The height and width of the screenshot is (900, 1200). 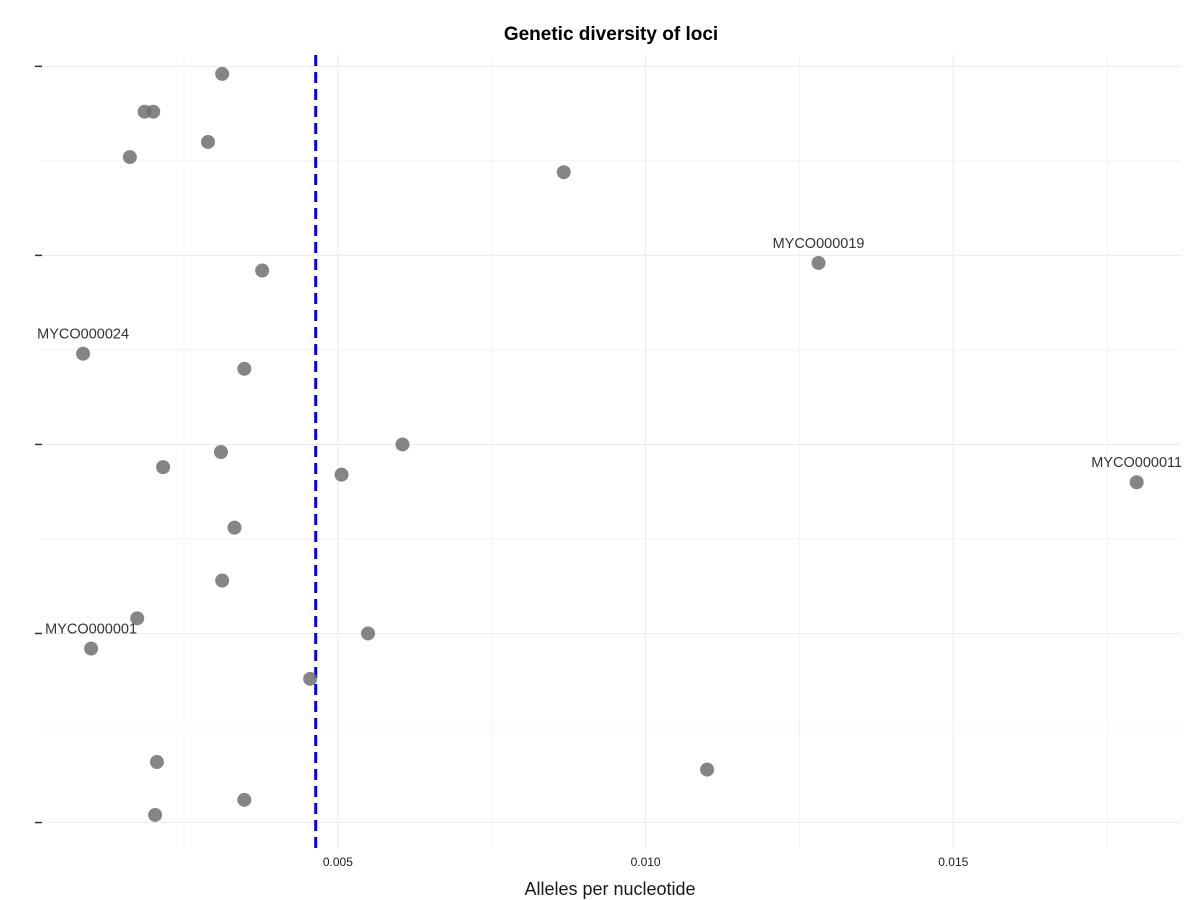 What do you see at coordinates (611, 34) in the screenshot?
I see `chart-title: Genetic diversity of loci` at bounding box center [611, 34].